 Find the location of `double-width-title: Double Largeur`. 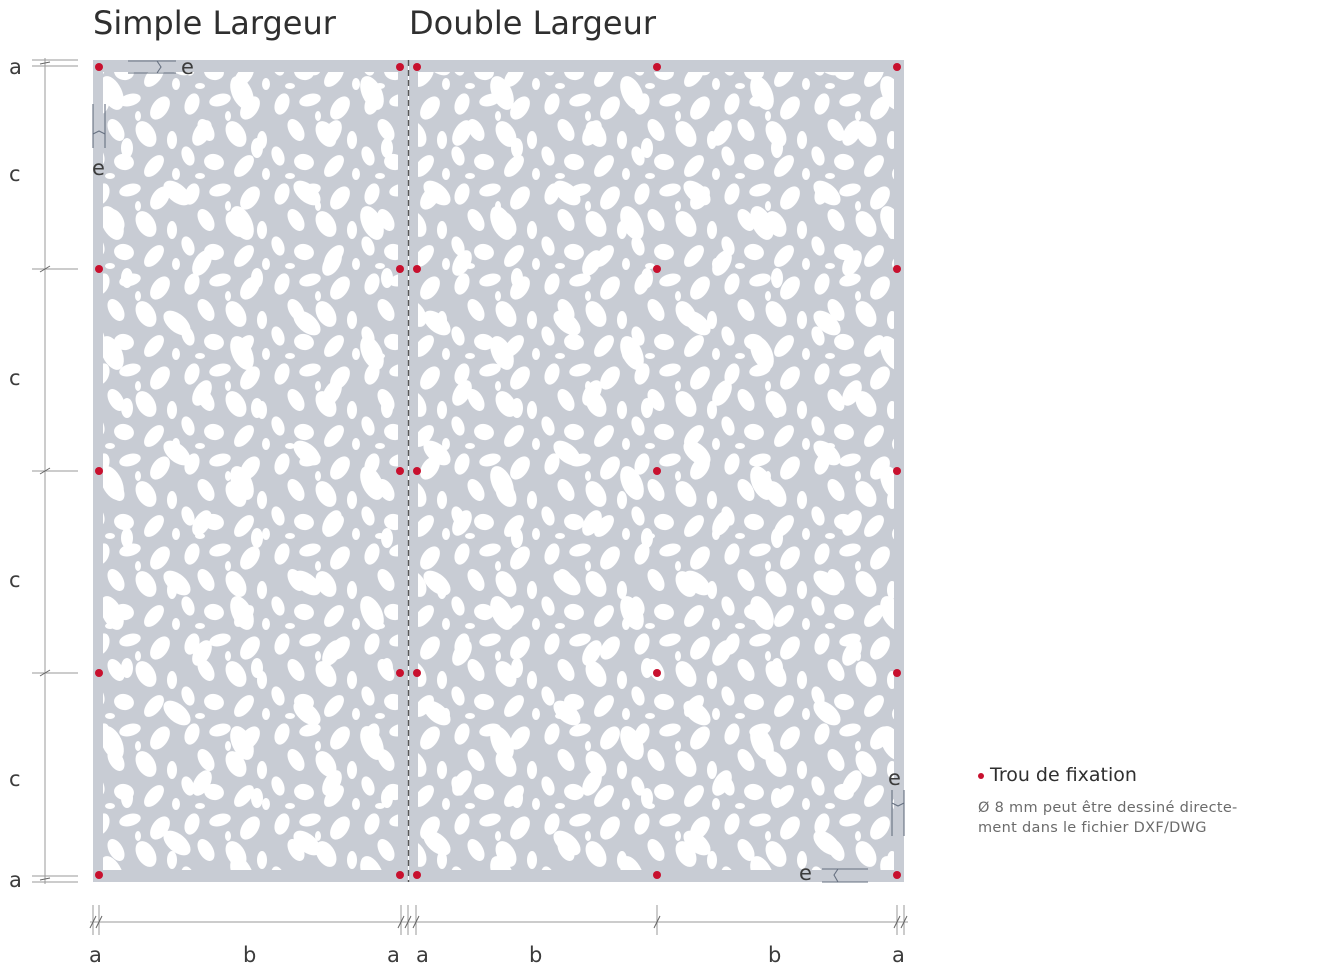

double-width-title: Double Largeur is located at coordinates (533, 23).